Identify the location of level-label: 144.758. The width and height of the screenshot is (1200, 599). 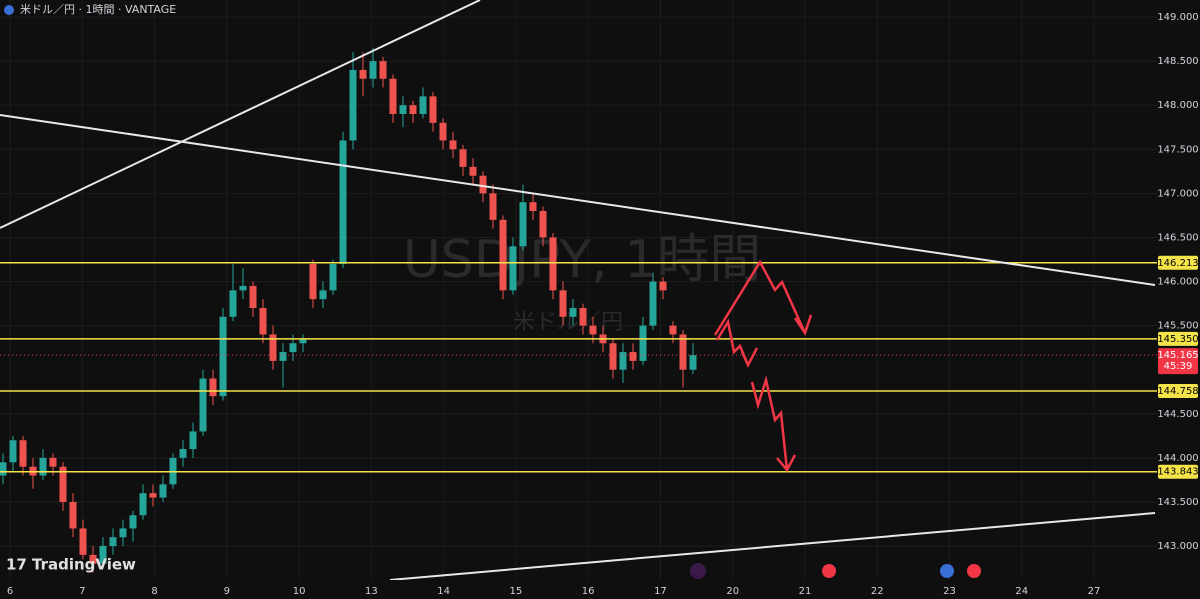
(1177, 391).